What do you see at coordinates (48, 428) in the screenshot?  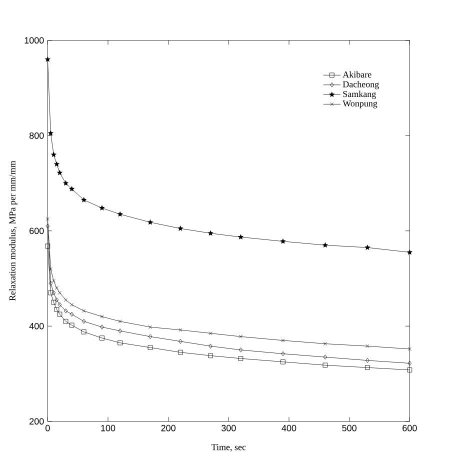 I see `x-tick-label: 0` at bounding box center [48, 428].